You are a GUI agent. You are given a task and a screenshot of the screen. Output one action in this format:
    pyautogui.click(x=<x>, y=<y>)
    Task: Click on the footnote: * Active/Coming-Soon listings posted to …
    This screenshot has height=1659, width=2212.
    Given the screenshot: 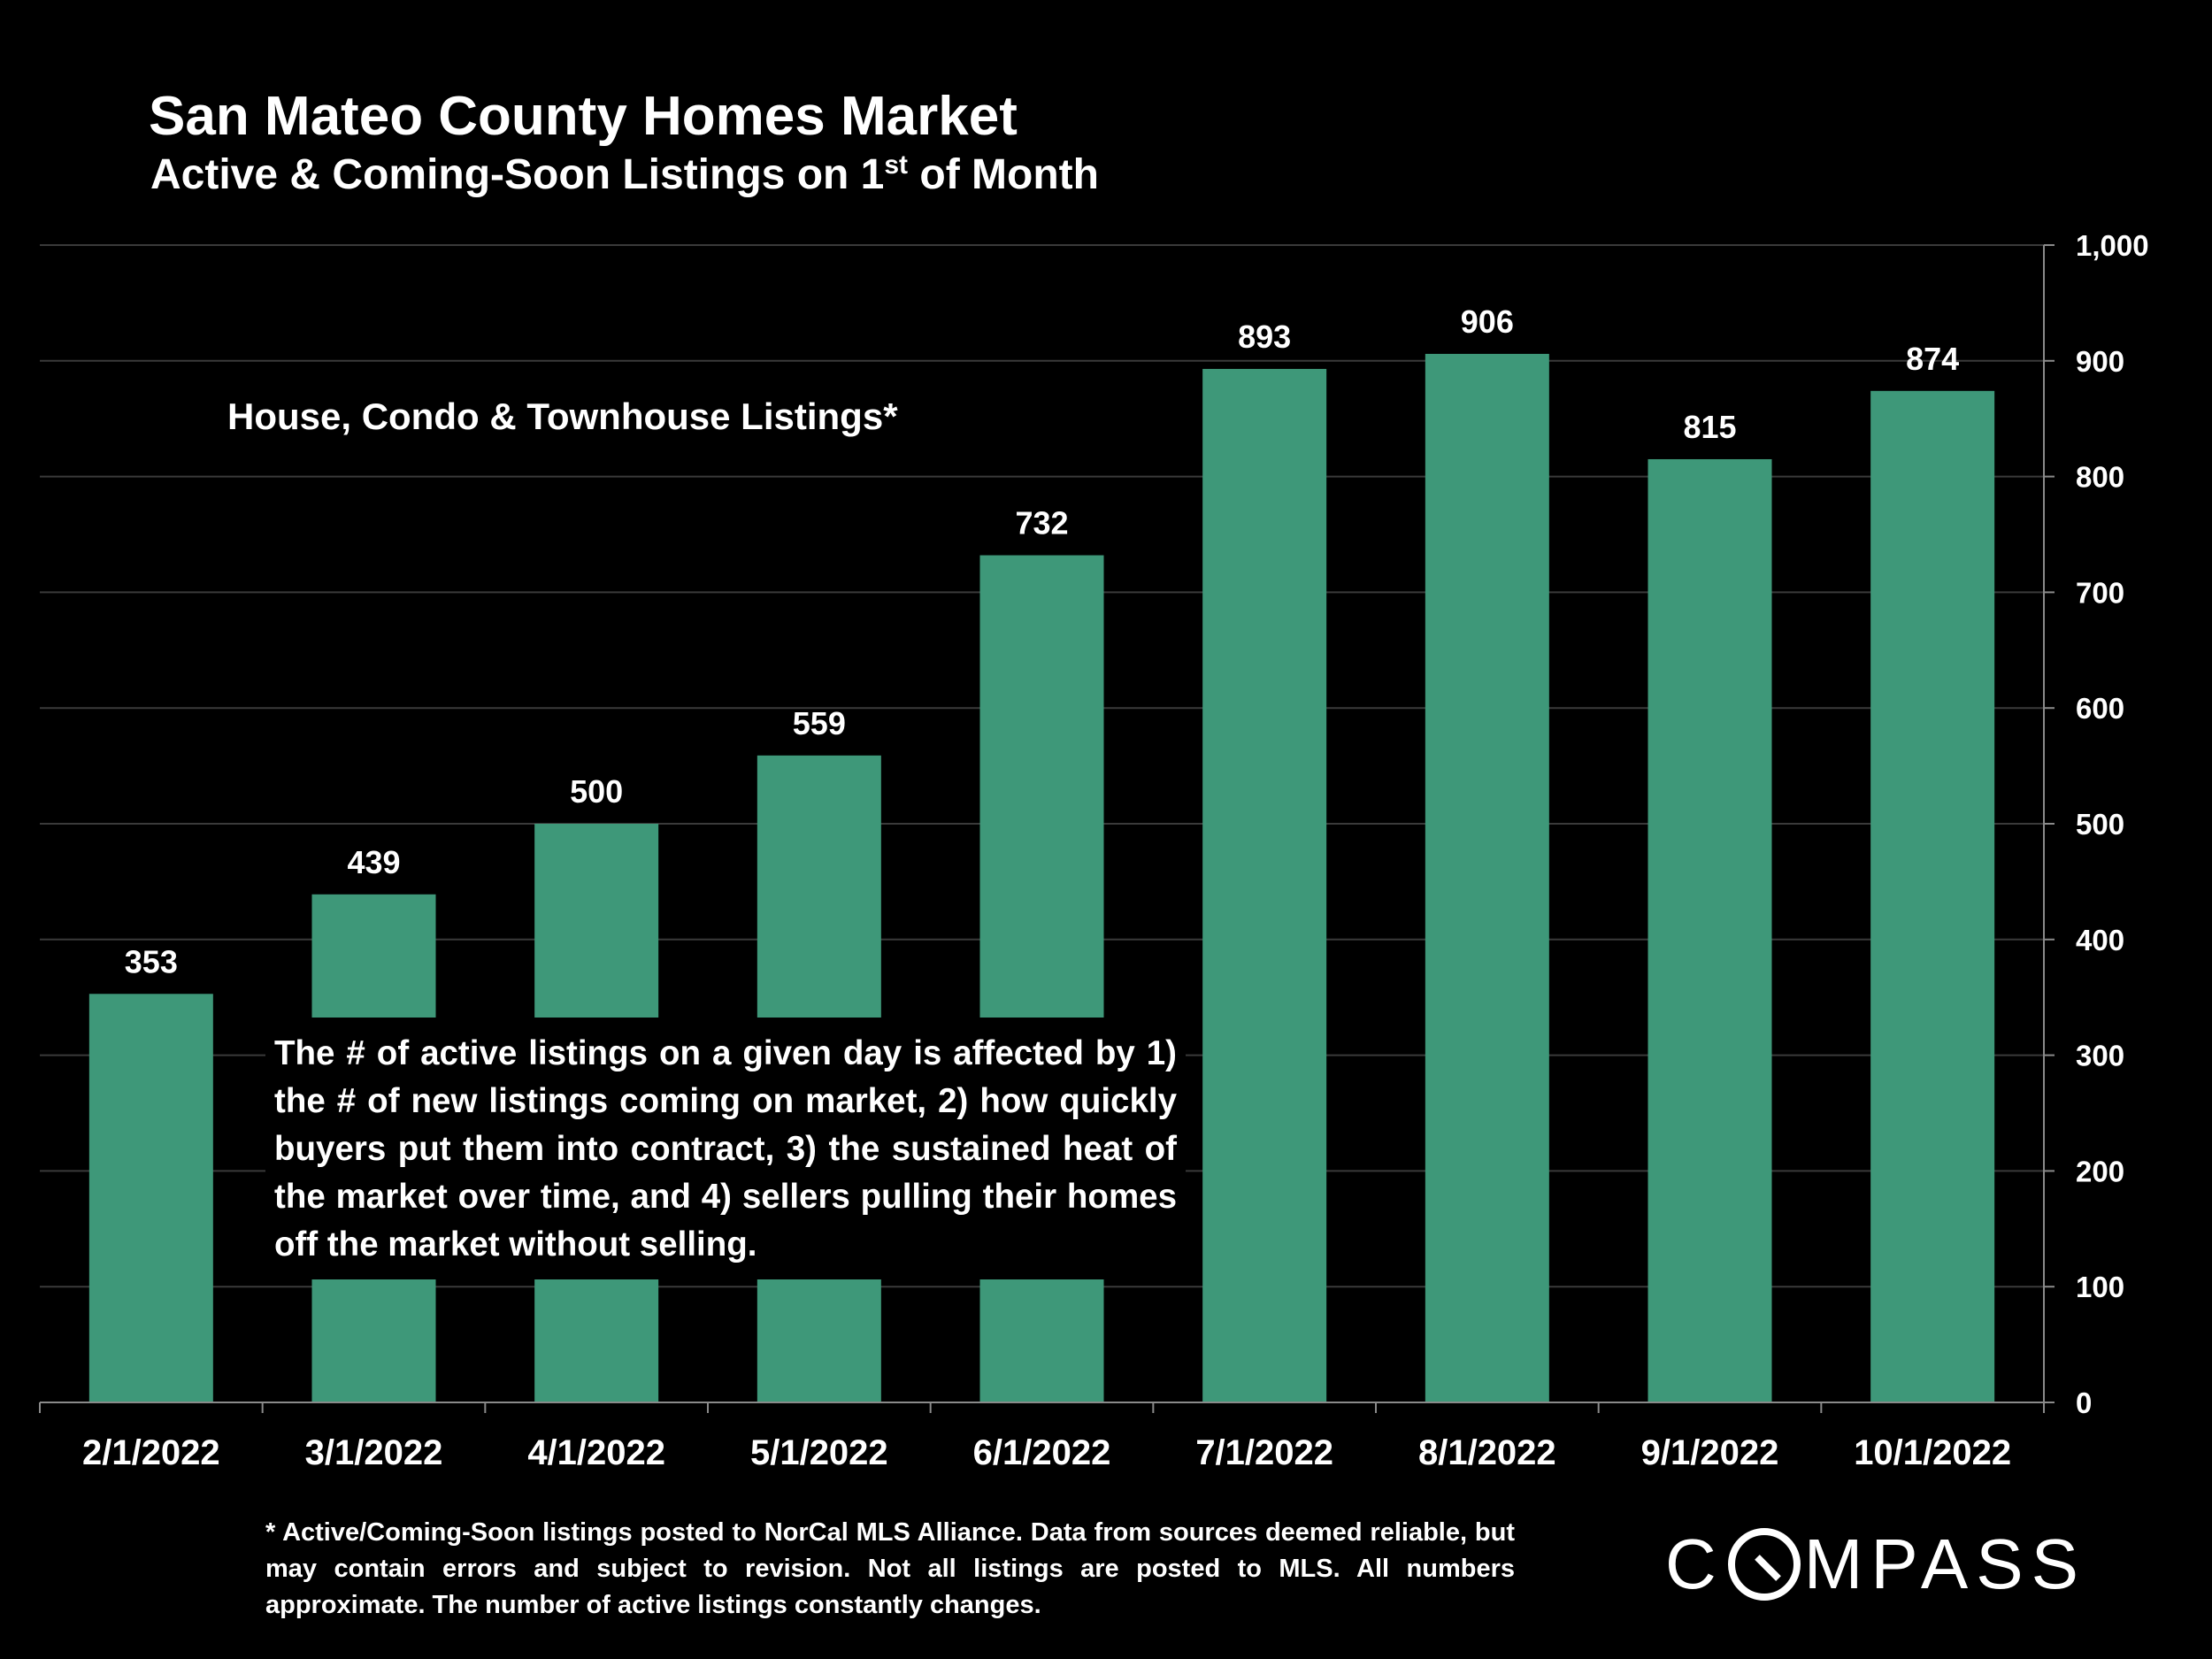 What is the action you would take?
    pyautogui.click(x=890, y=1568)
    